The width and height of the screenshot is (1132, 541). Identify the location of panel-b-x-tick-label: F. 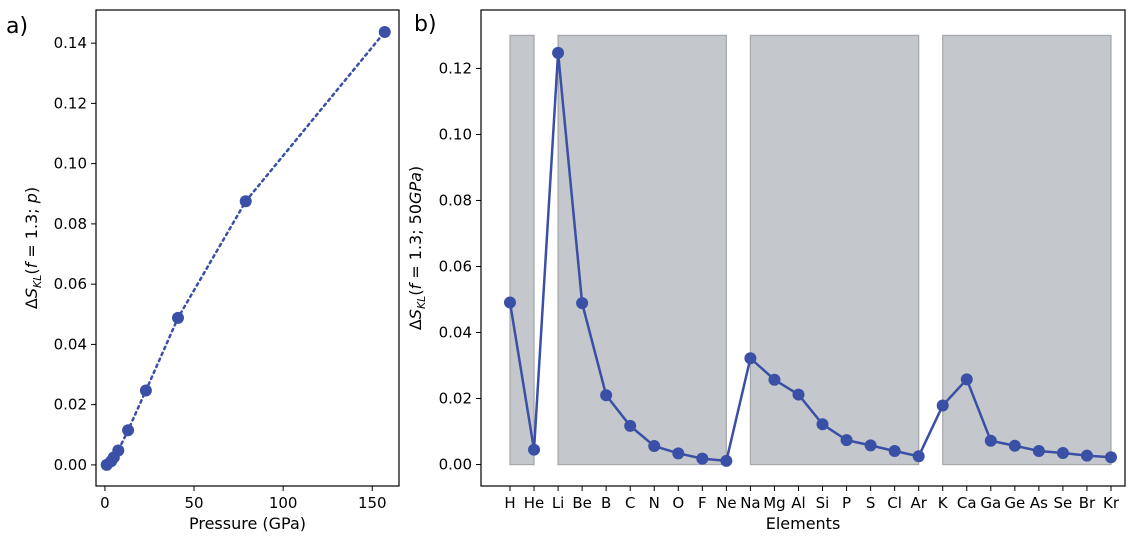
(702, 503).